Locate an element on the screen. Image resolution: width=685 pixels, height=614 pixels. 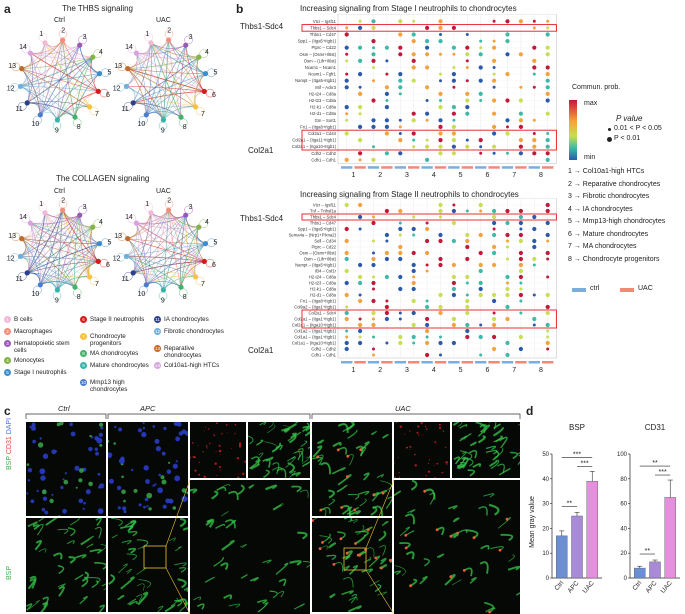
dotplot-row-label: Nampt – (Itga5+Itgb1) is located at coordinates (315, 265).